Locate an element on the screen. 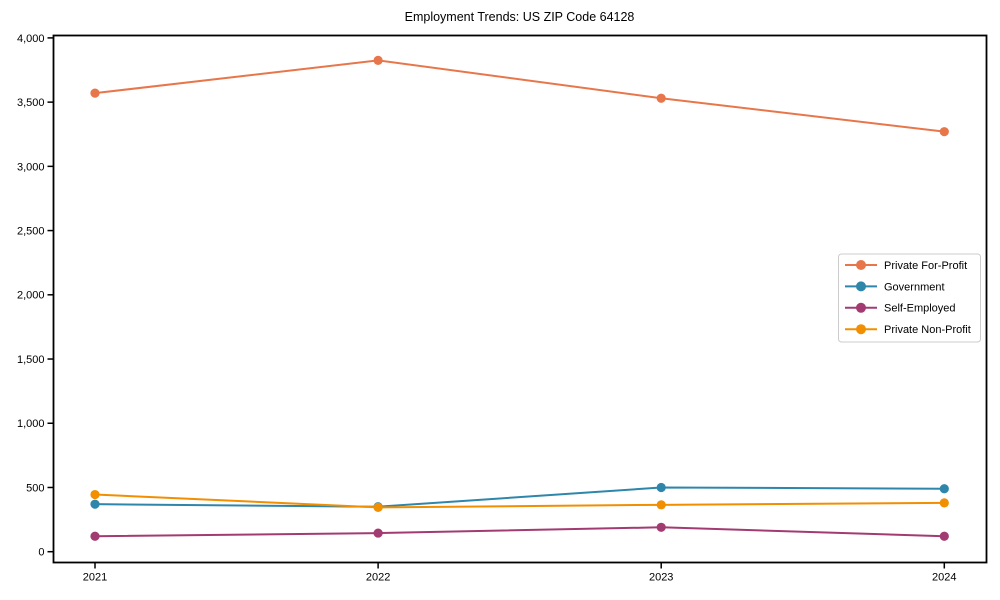 The image size is (1000, 600). legend-item-government: Government is located at coordinates (895, 287).